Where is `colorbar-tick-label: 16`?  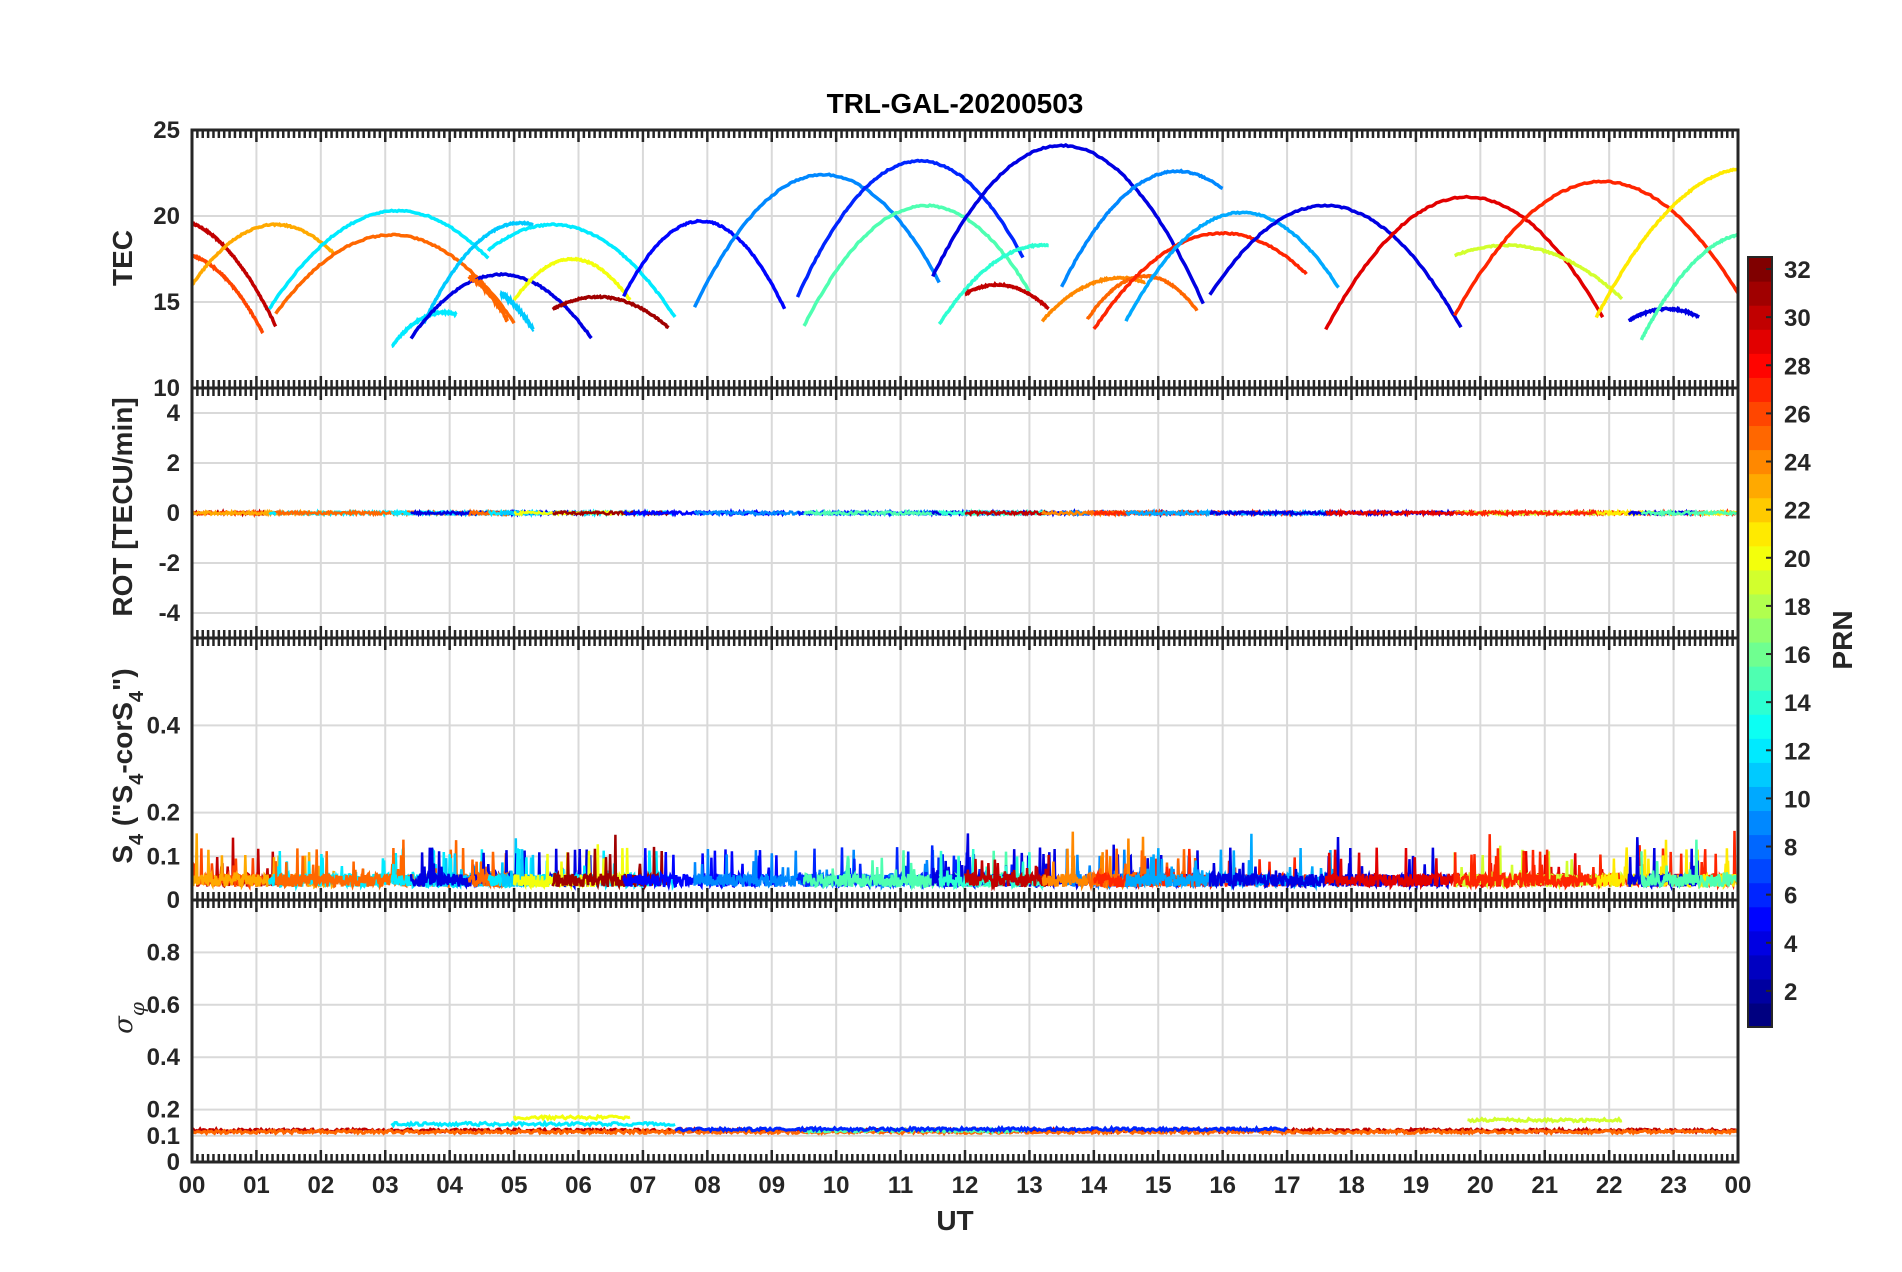 colorbar-tick-label: 16 is located at coordinates (1797, 655).